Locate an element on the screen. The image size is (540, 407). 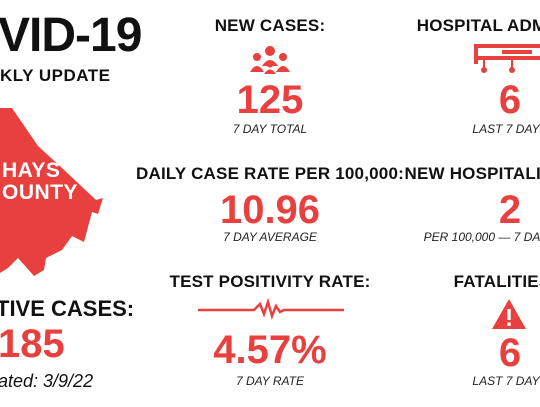
county-name: HAYS OUNTY is located at coordinates (52, 182).